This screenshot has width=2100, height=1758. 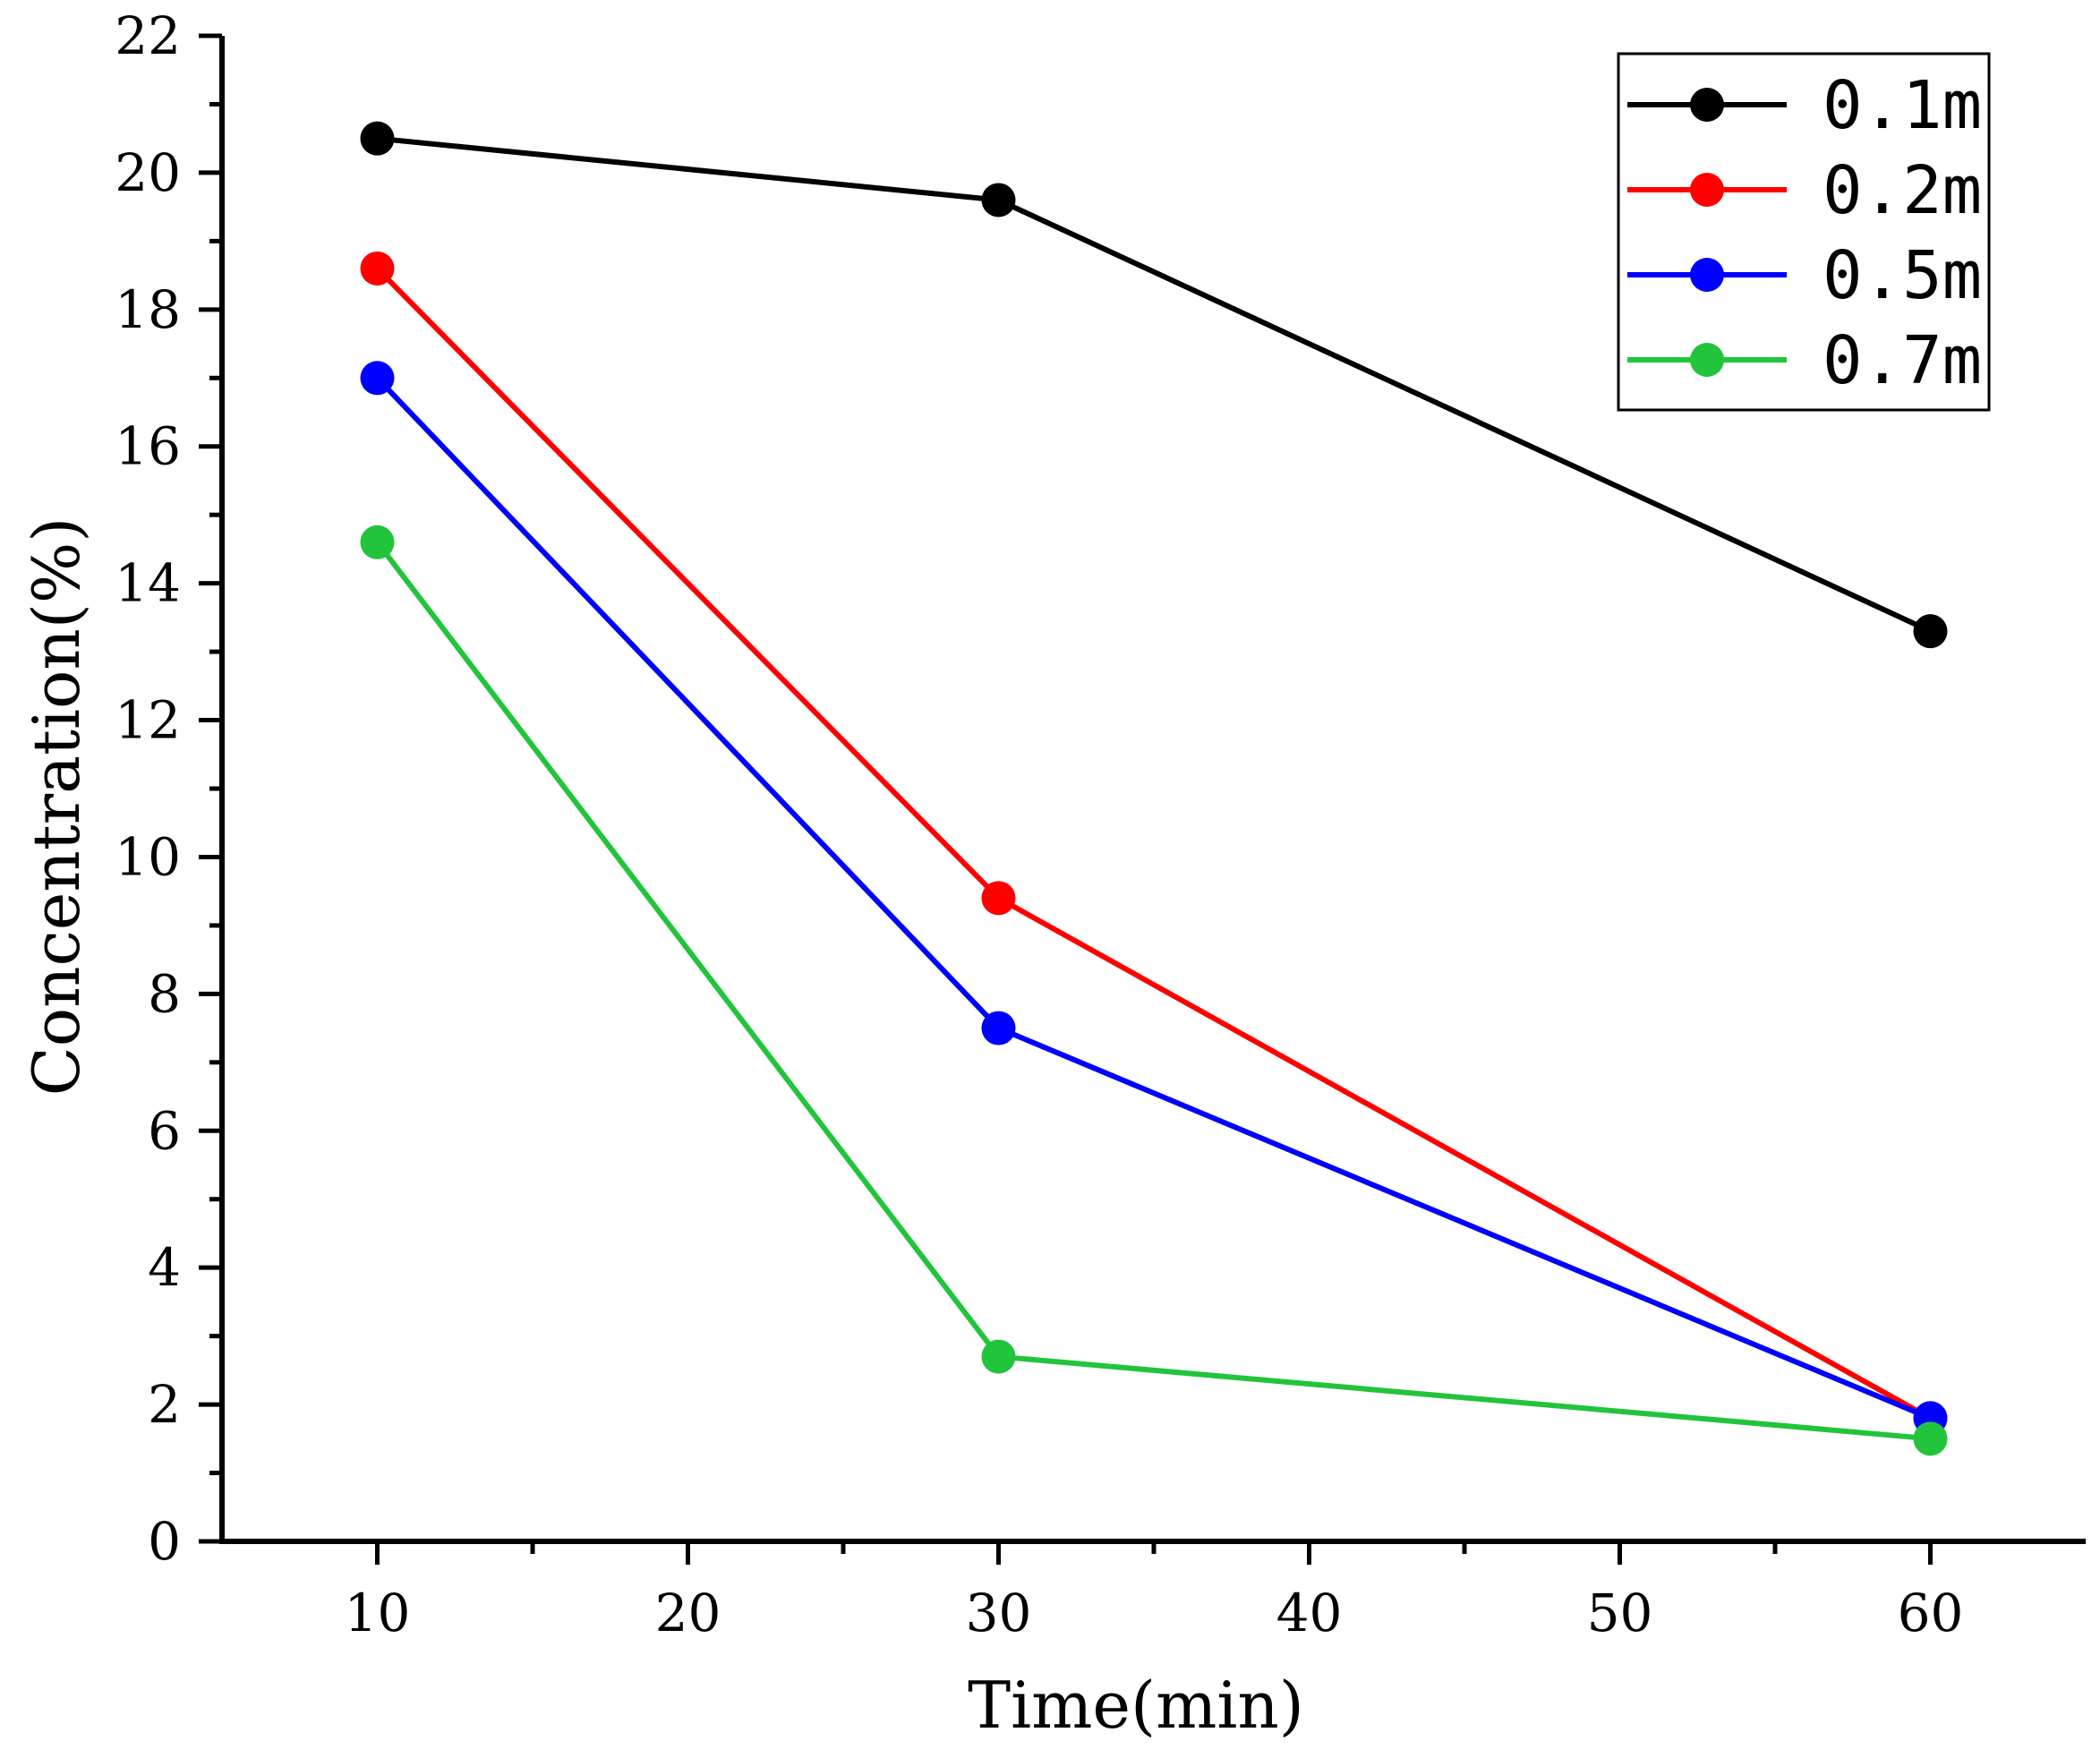 I want to click on legend-item: 0.2m, so click(x=1804, y=190).